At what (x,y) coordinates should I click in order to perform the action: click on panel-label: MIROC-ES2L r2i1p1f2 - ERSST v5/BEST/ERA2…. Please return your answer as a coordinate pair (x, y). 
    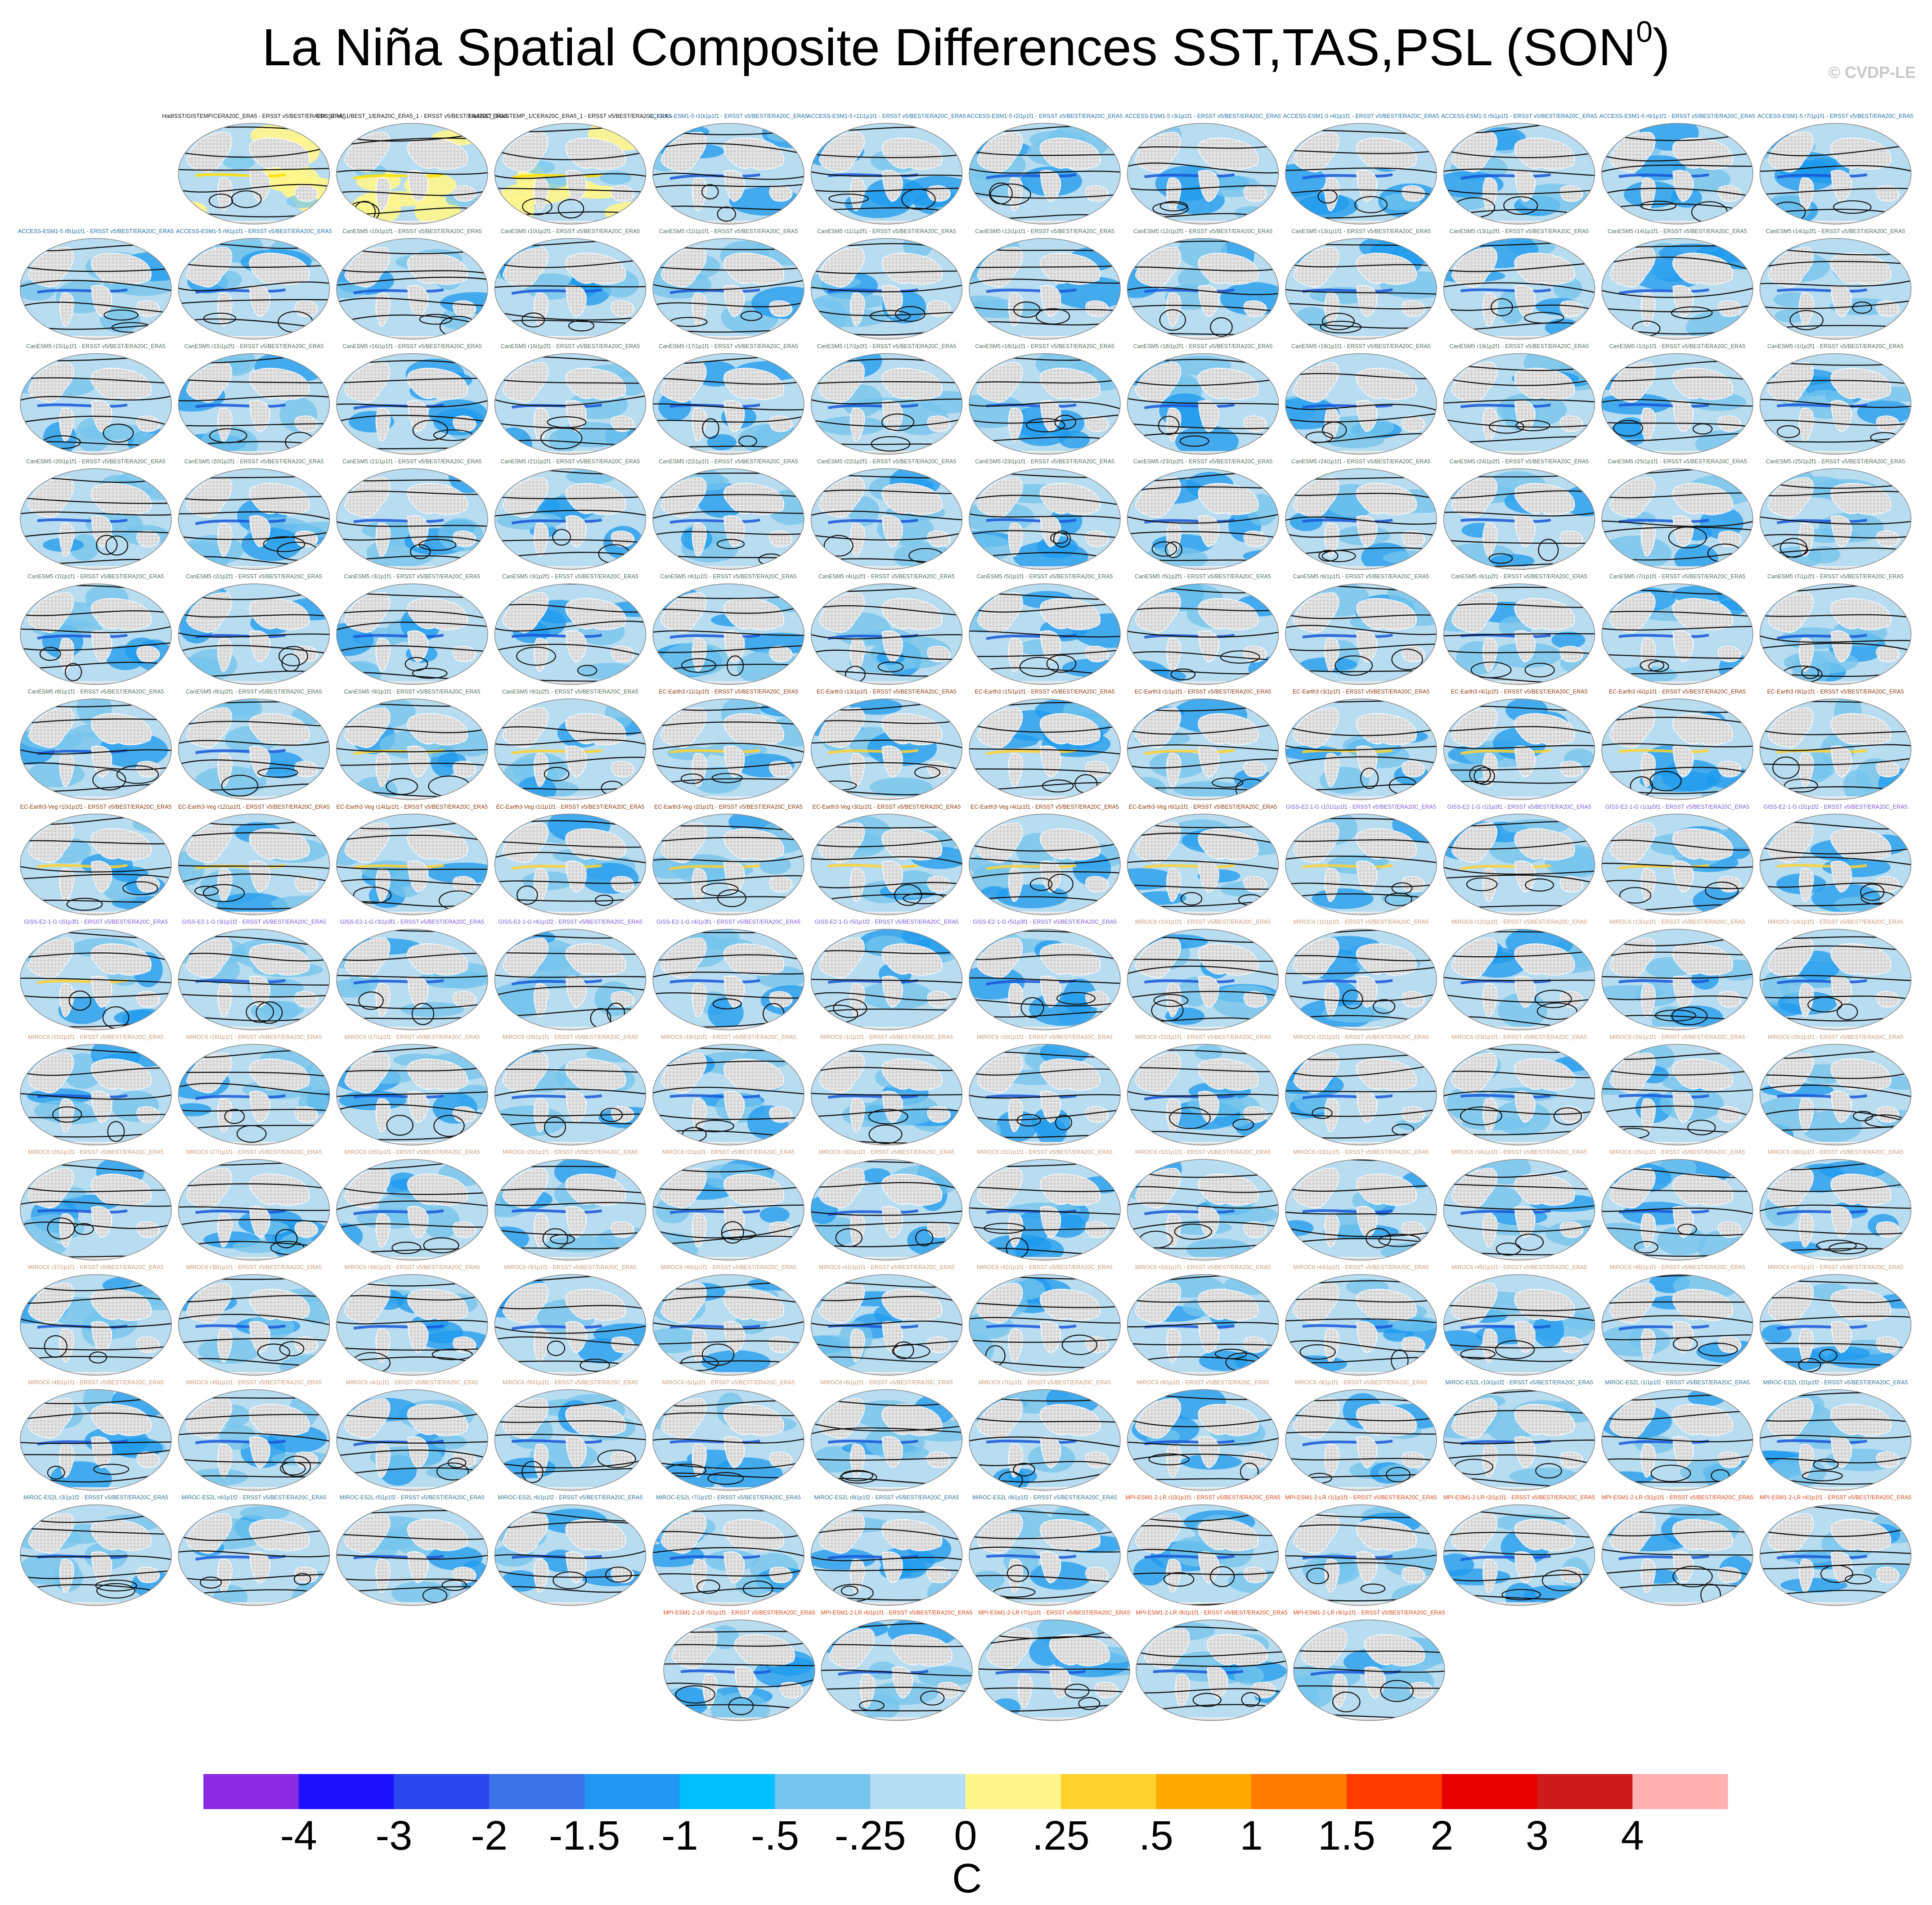
    Looking at the image, I should click on (1835, 1382).